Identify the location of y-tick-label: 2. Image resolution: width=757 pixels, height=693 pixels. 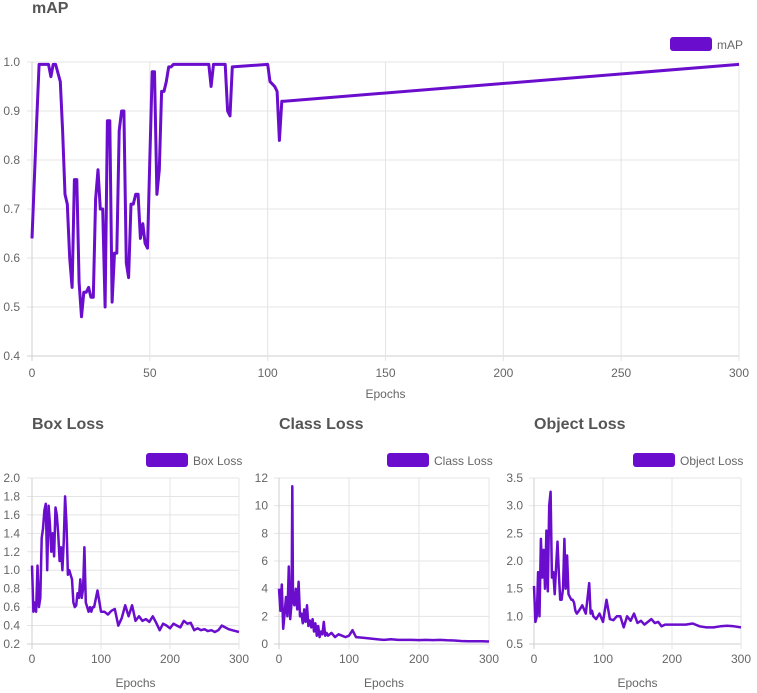
(264, 616).